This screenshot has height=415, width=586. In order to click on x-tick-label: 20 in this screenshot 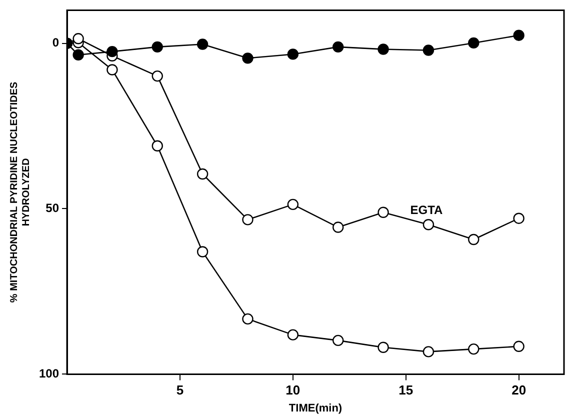, I will do `click(519, 390)`.